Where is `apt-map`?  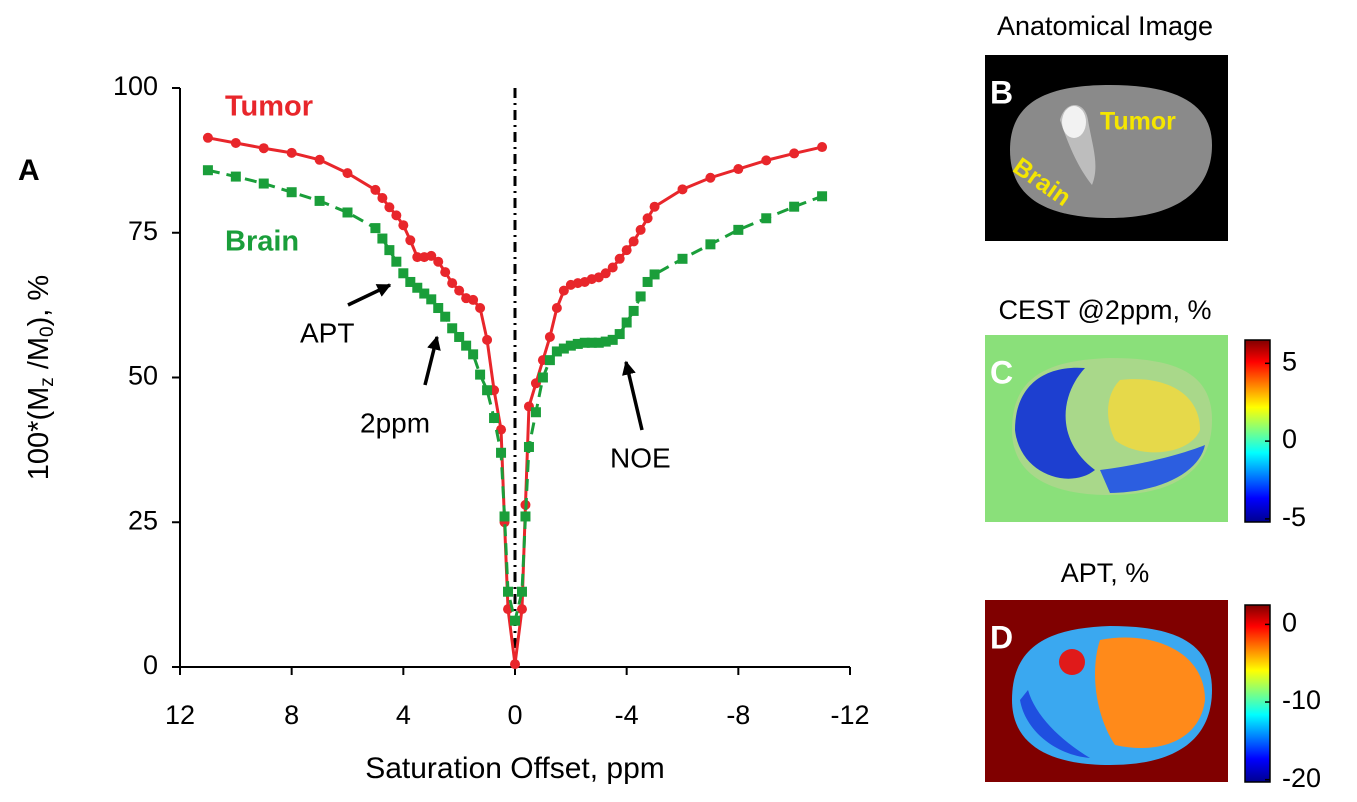
apt-map is located at coordinates (1106, 691).